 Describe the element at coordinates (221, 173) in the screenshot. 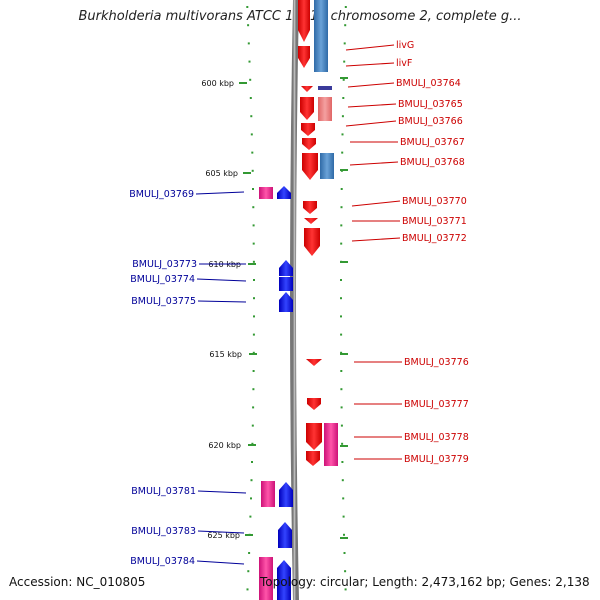

I see `scale-label-605: 605 kbp` at that location.